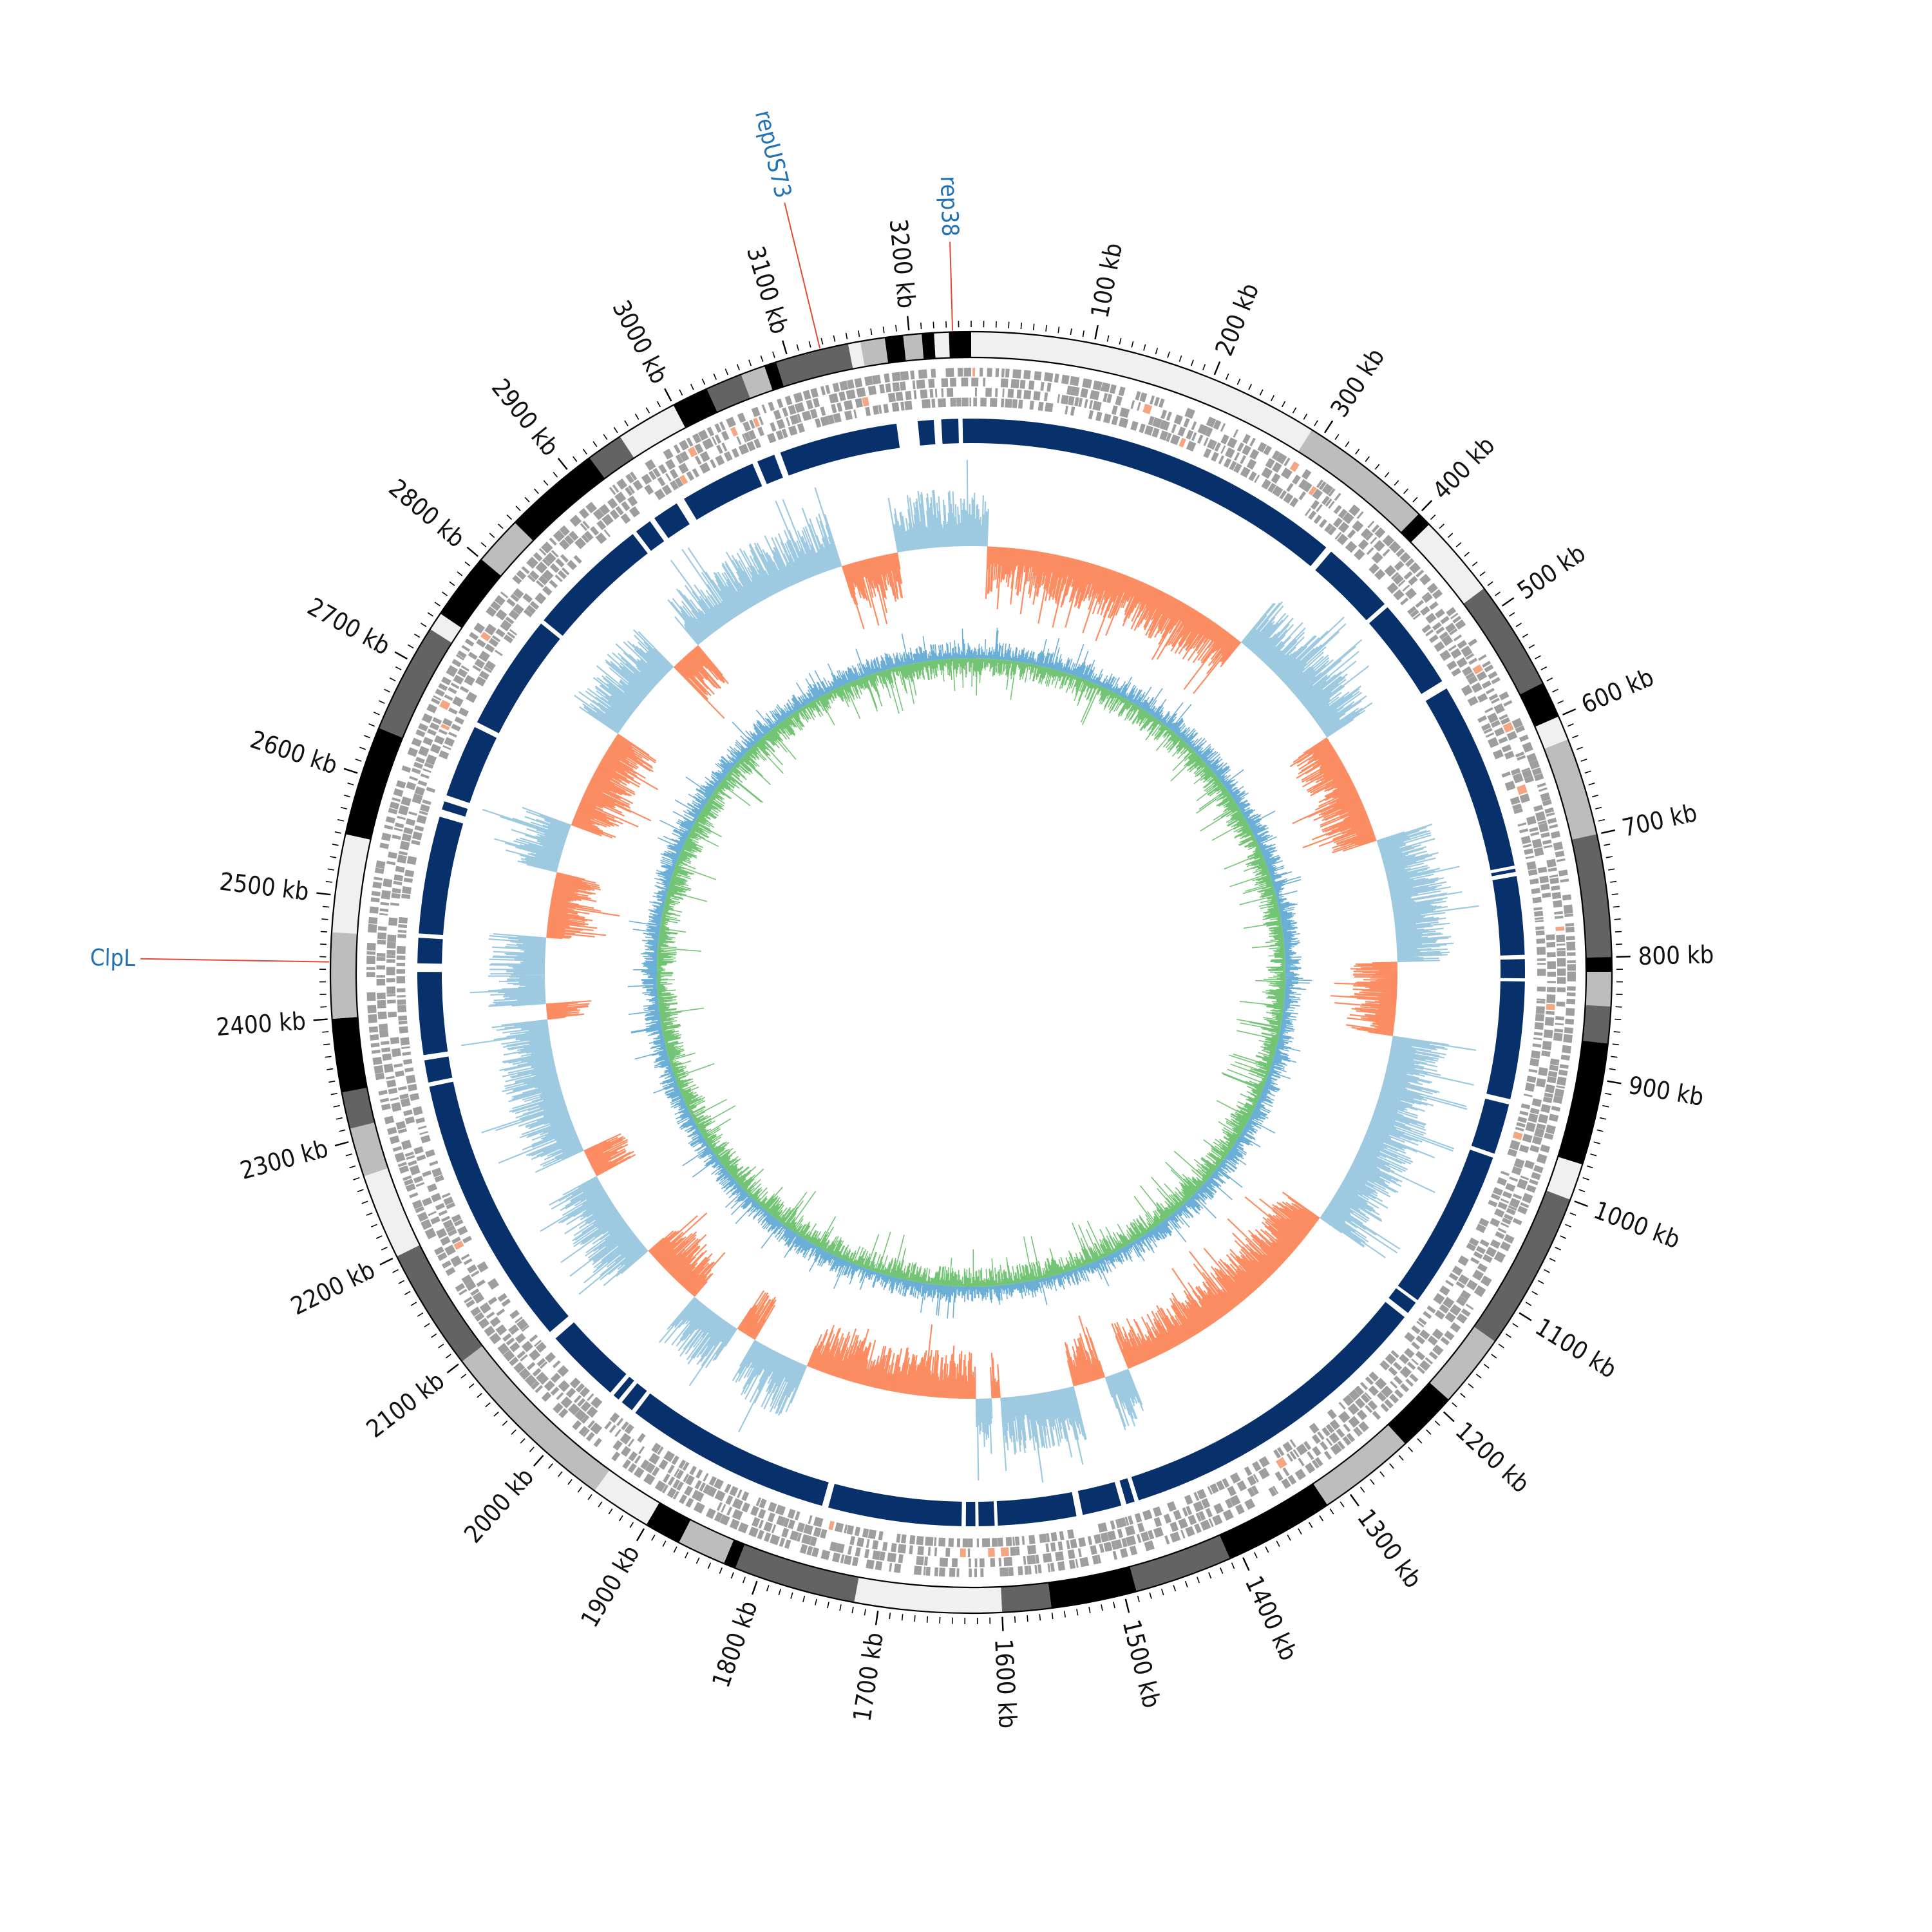 The height and width of the screenshot is (1932, 1932). What do you see at coordinates (1329, 427) in the screenshot?
I see `major-tick` at bounding box center [1329, 427].